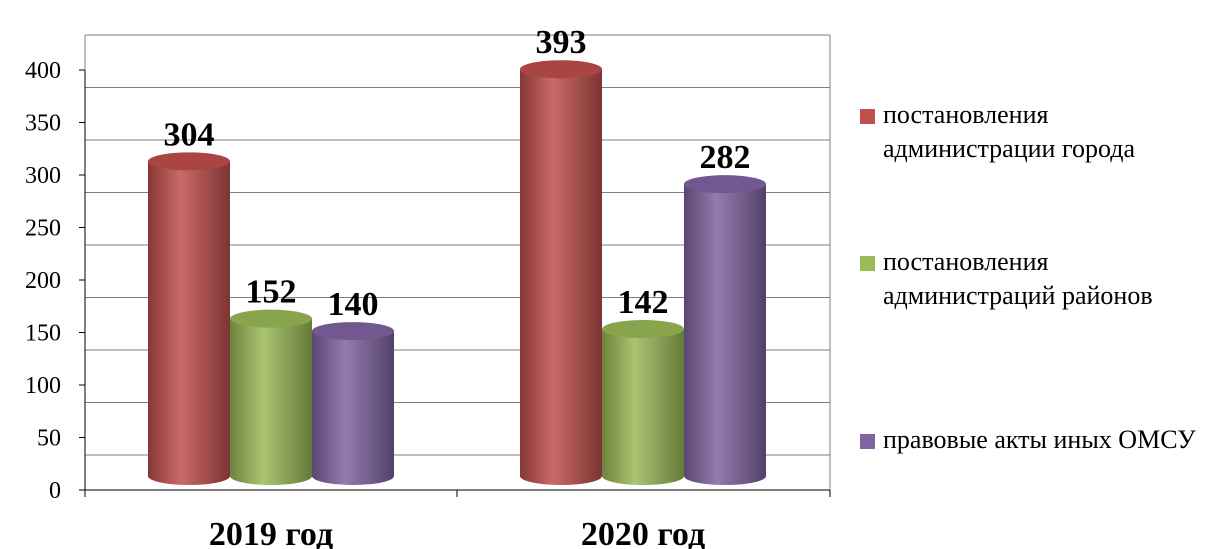 The width and height of the screenshot is (1218, 549). What do you see at coordinates (43, 386) in the screenshot?
I see `y-tick-label: 100` at bounding box center [43, 386].